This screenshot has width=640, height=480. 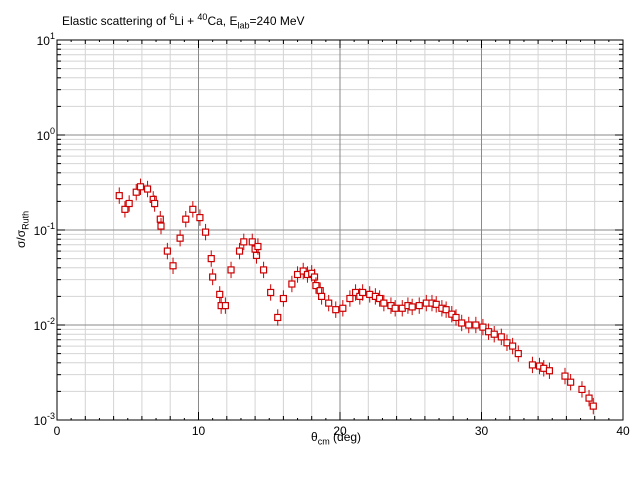 What do you see at coordinates (199, 431) in the screenshot?
I see `x-tick-label: 10` at bounding box center [199, 431].